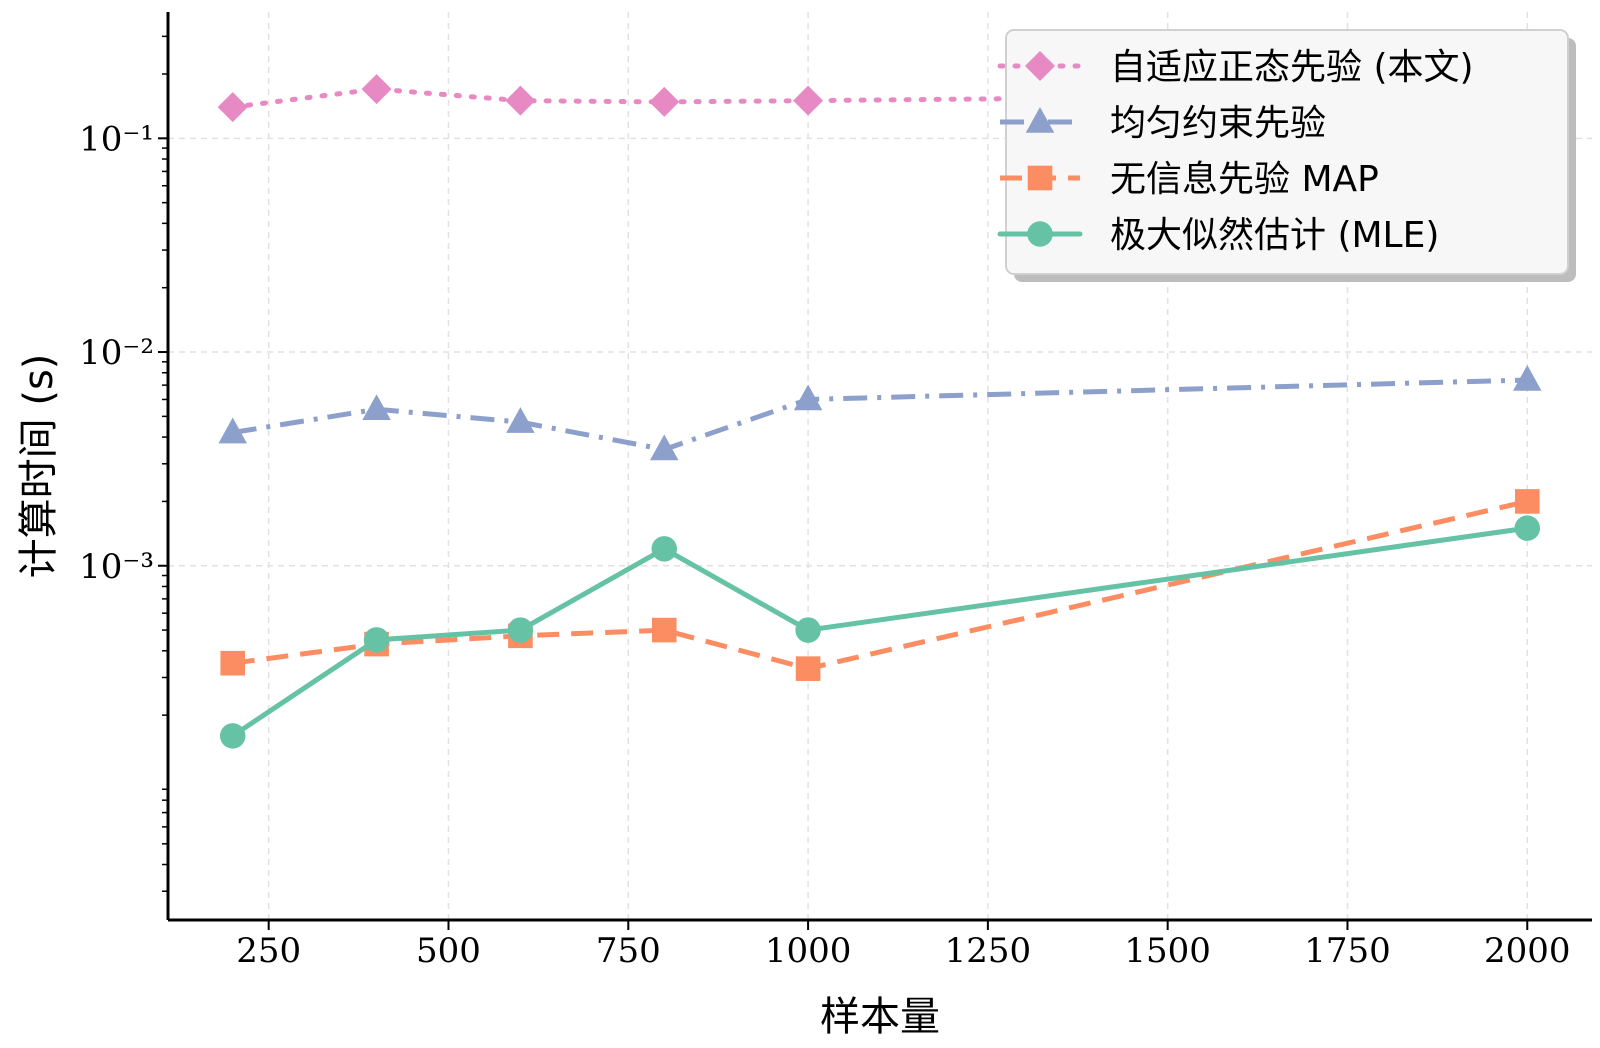 Image resolution: width=1600 pixels, height=1048 pixels. Describe the element at coordinates (1218, 123) in the screenshot. I see `legend-label: 均匀约束先验` at that location.